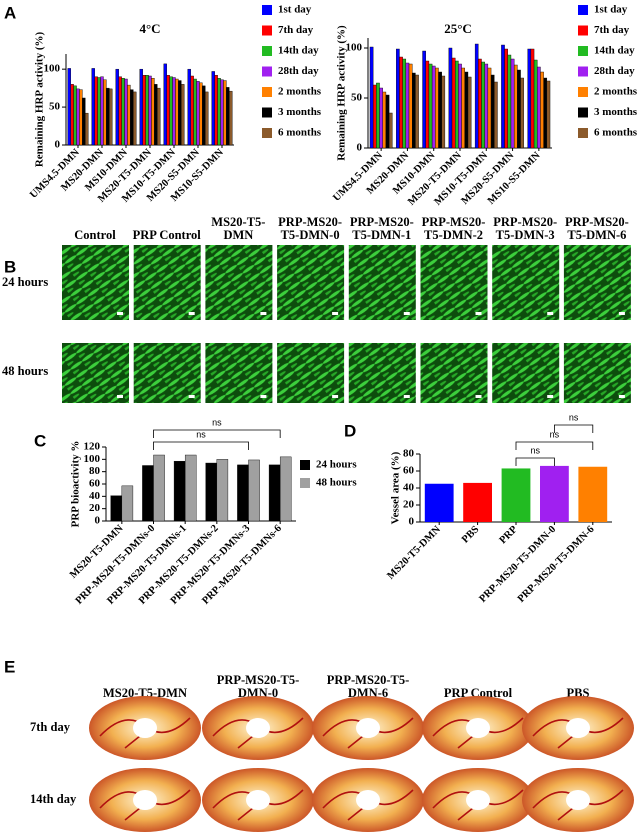 The width and height of the screenshot is (640, 839). What do you see at coordinates (10, 266) in the screenshot?
I see `panel-label: B` at bounding box center [10, 266].